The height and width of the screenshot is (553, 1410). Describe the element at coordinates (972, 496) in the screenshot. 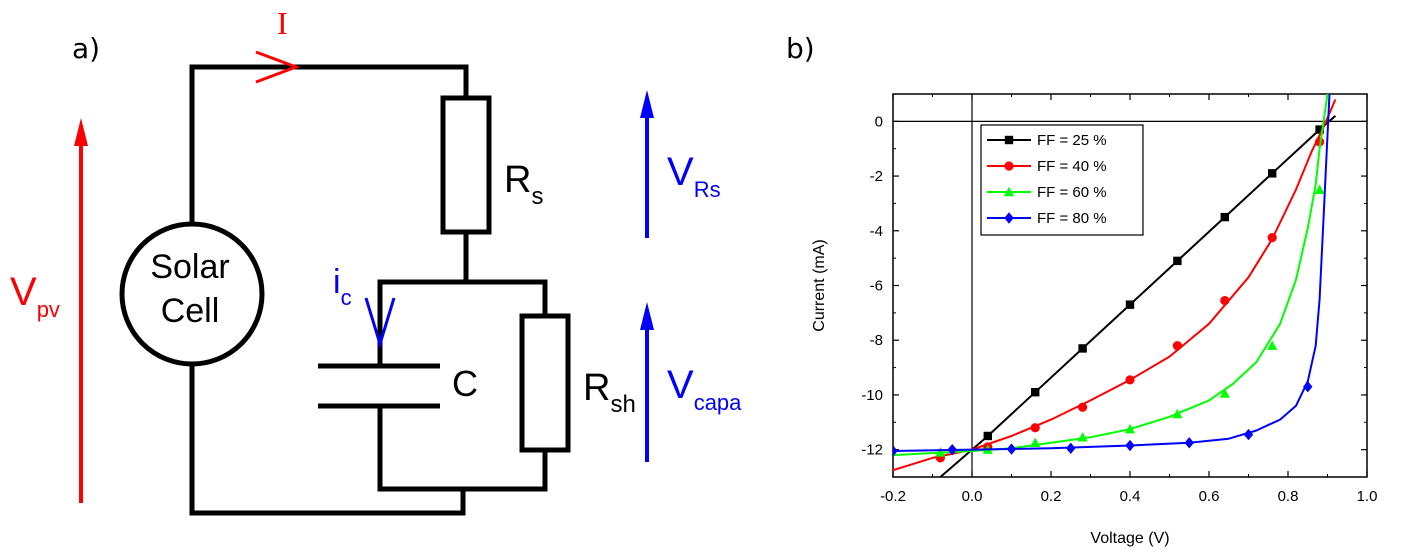

I see `x-tick-label: 0.0` at that location.